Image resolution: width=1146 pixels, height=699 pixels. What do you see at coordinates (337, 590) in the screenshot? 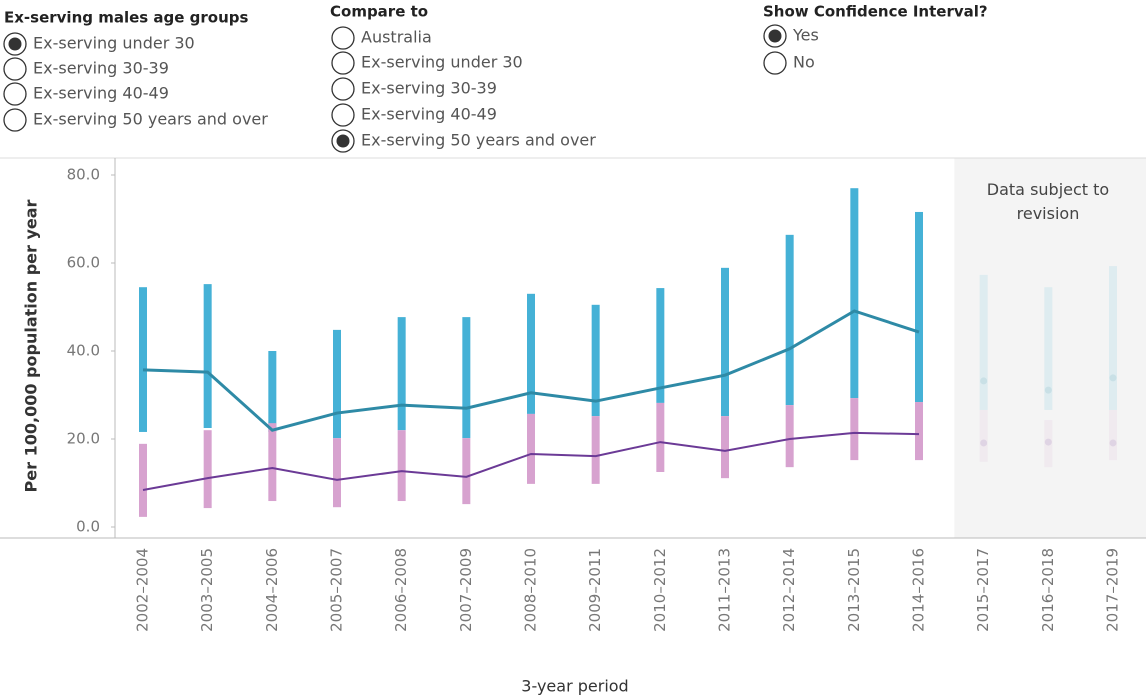
I see `x-tick-label: 2005–2007` at bounding box center [337, 590].